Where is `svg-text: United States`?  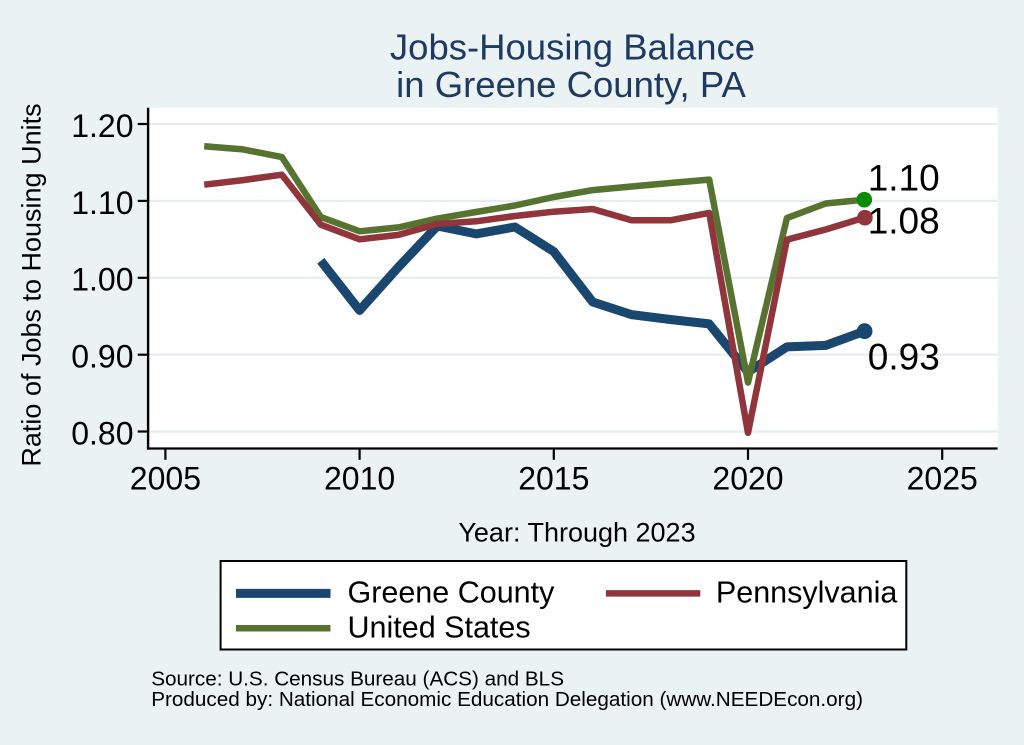
svg-text: United States is located at coordinates (439, 628).